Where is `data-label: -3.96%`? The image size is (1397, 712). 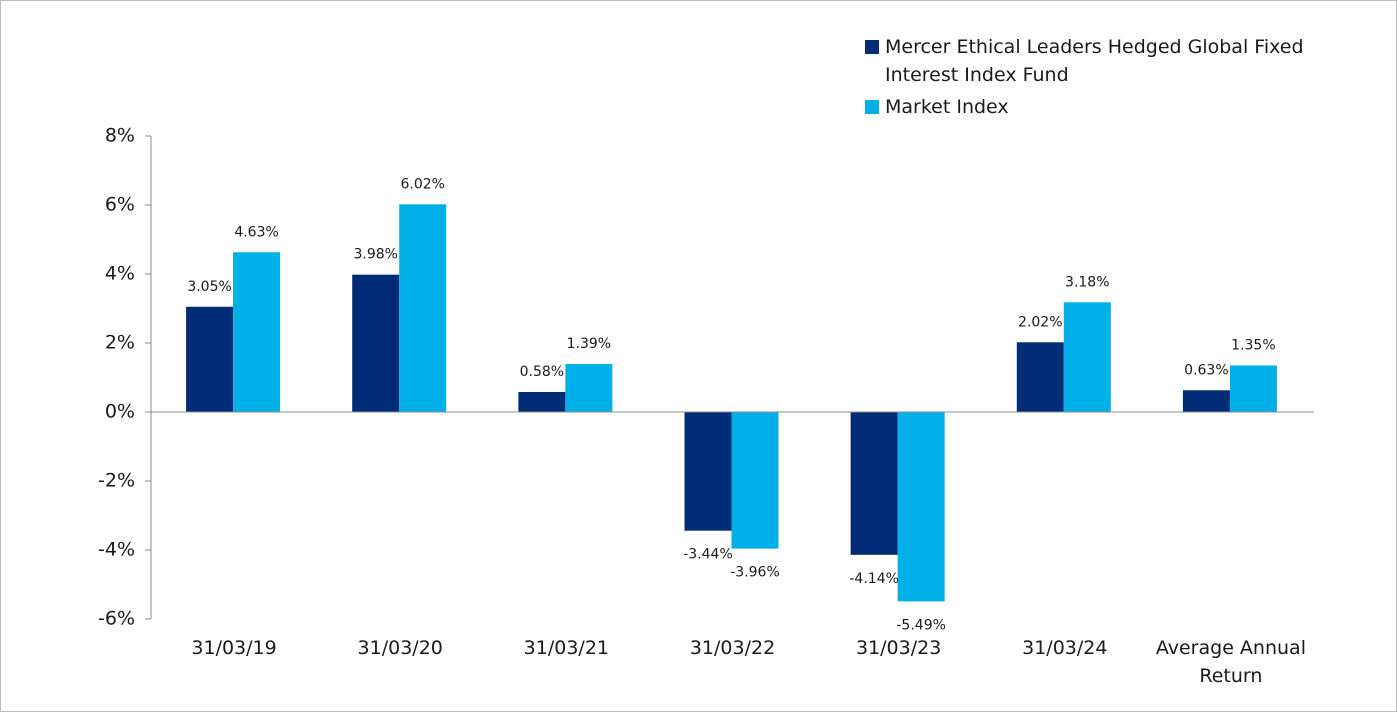 data-label: -3.96% is located at coordinates (755, 573).